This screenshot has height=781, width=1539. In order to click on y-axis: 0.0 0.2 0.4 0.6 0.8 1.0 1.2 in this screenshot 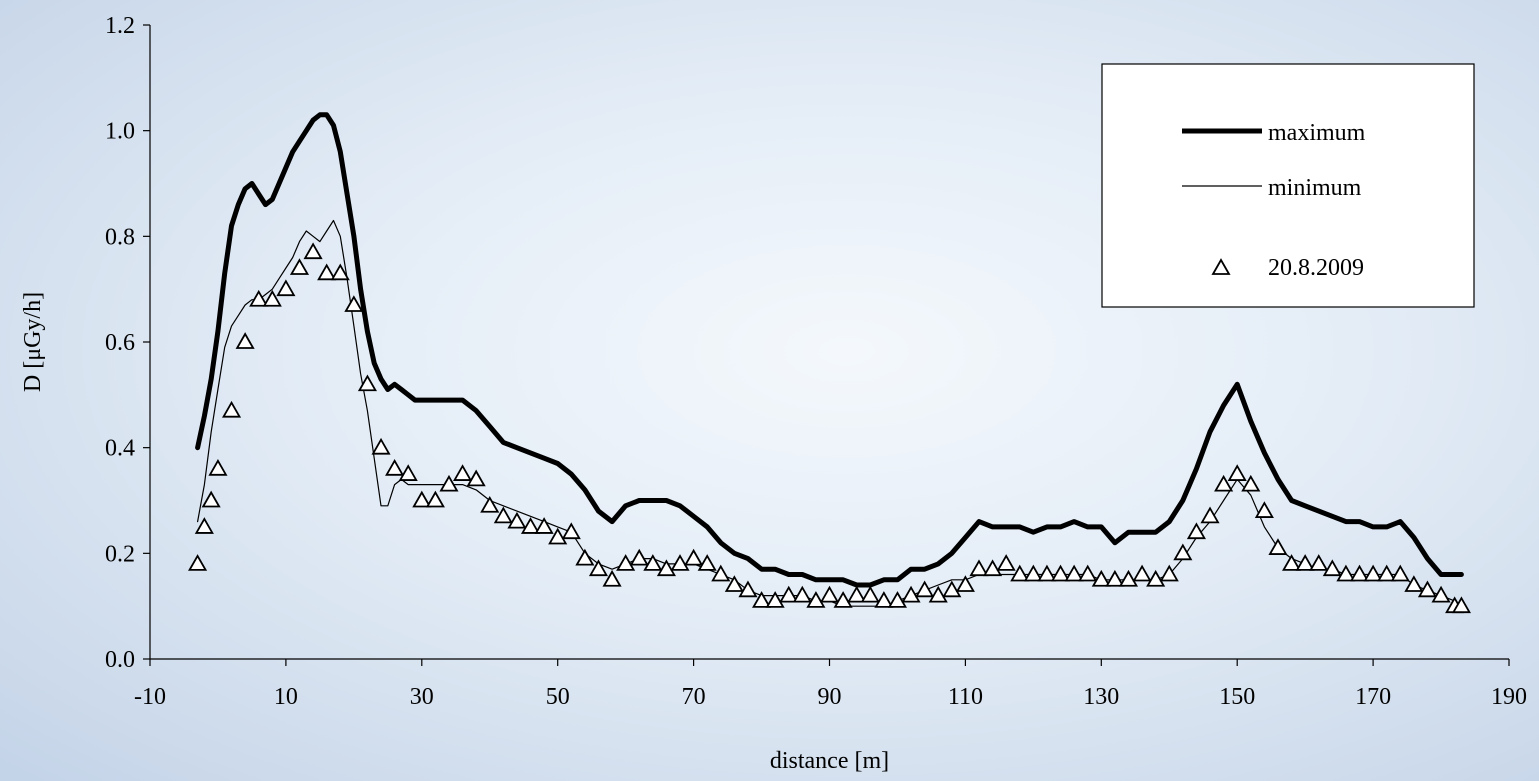, I will do `click(128, 343)`.